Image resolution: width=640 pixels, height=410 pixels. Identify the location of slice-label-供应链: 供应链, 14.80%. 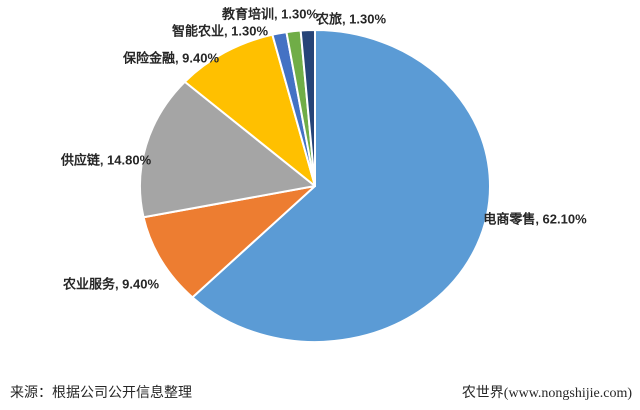
(106, 160).